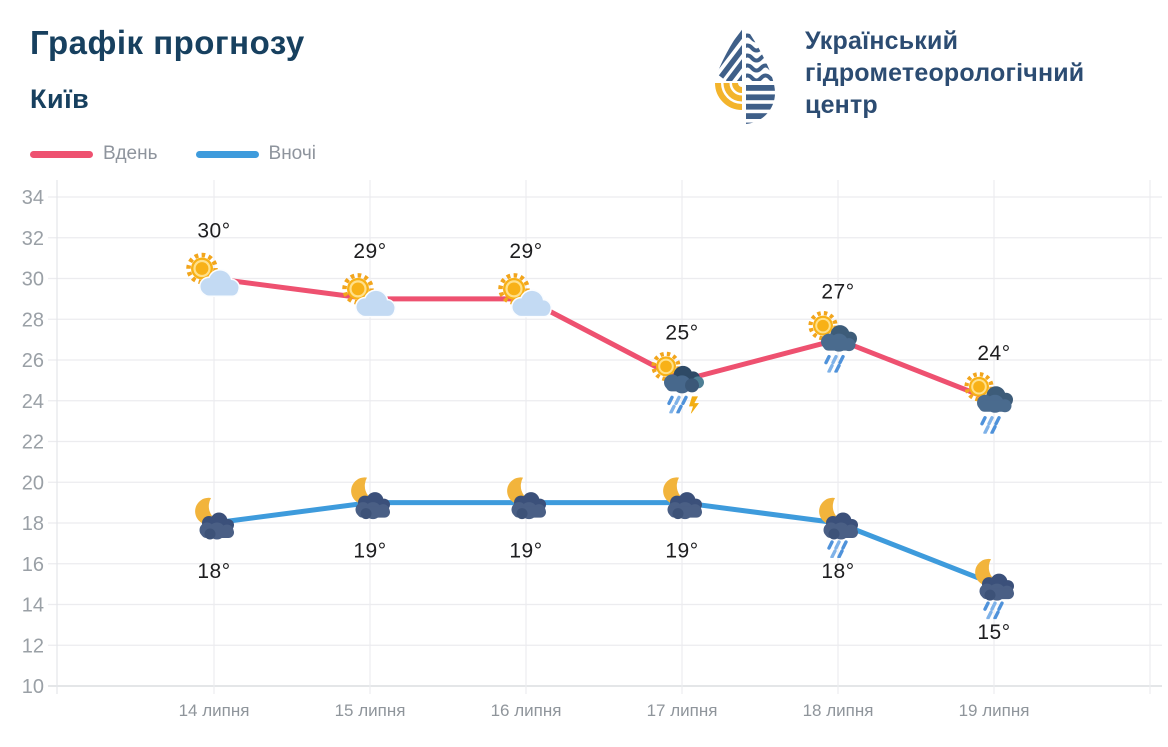  I want to click on day-temp-label: 30°, so click(213, 231).